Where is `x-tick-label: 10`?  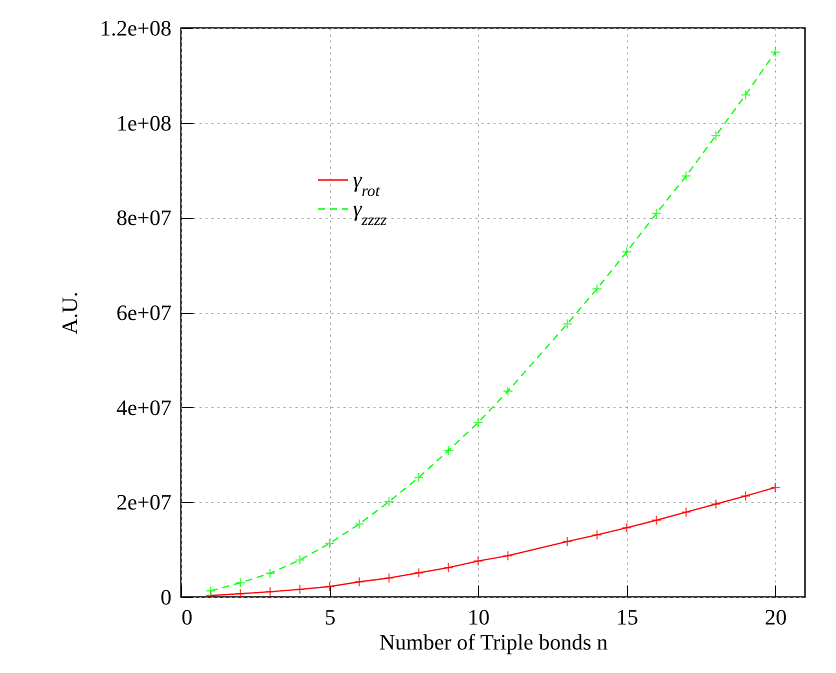 x-tick-label: 10 is located at coordinates (479, 617).